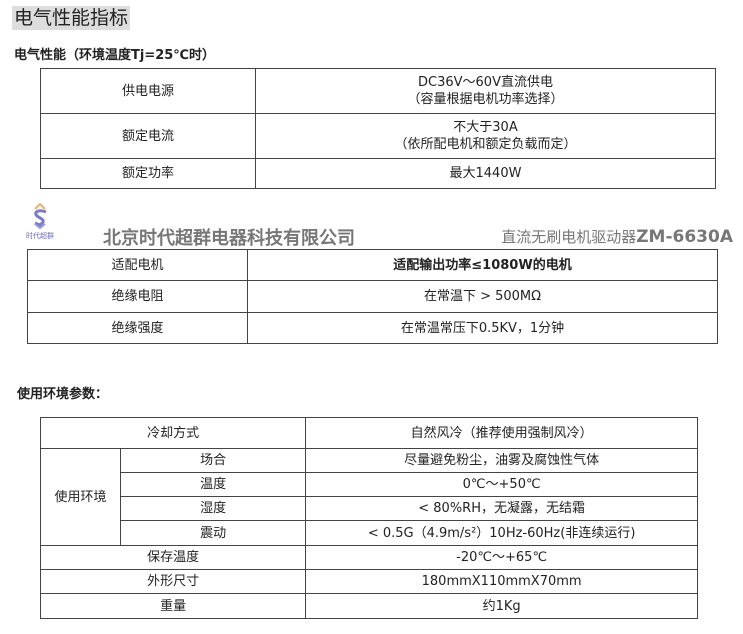  Describe the element at coordinates (485, 91) in the screenshot. I see `row-value: DC36V～60V直流供电 （容量根据电机功率选择）` at that location.